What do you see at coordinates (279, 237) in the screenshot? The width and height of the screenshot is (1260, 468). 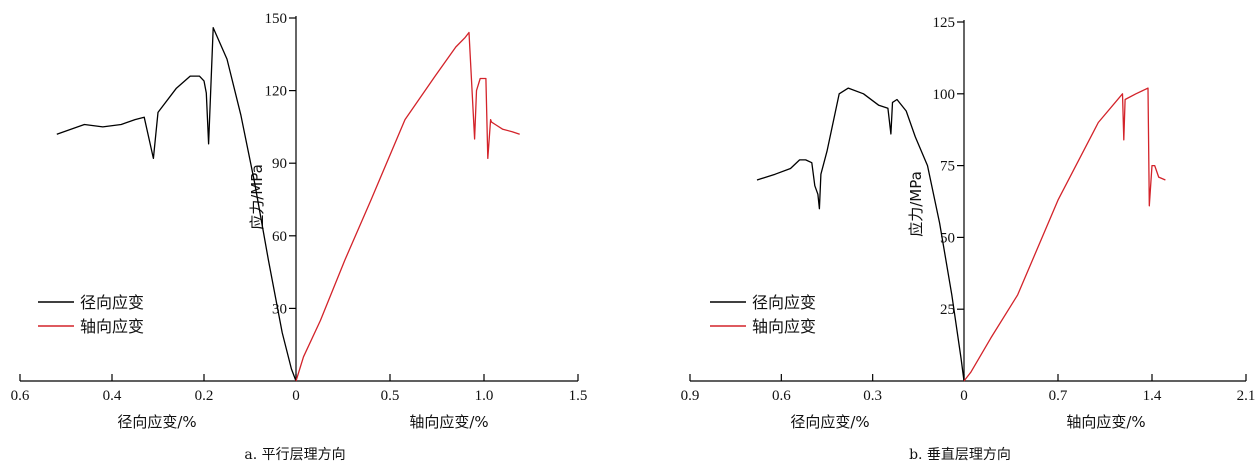 I see `y-tick-label: 60` at bounding box center [279, 237].